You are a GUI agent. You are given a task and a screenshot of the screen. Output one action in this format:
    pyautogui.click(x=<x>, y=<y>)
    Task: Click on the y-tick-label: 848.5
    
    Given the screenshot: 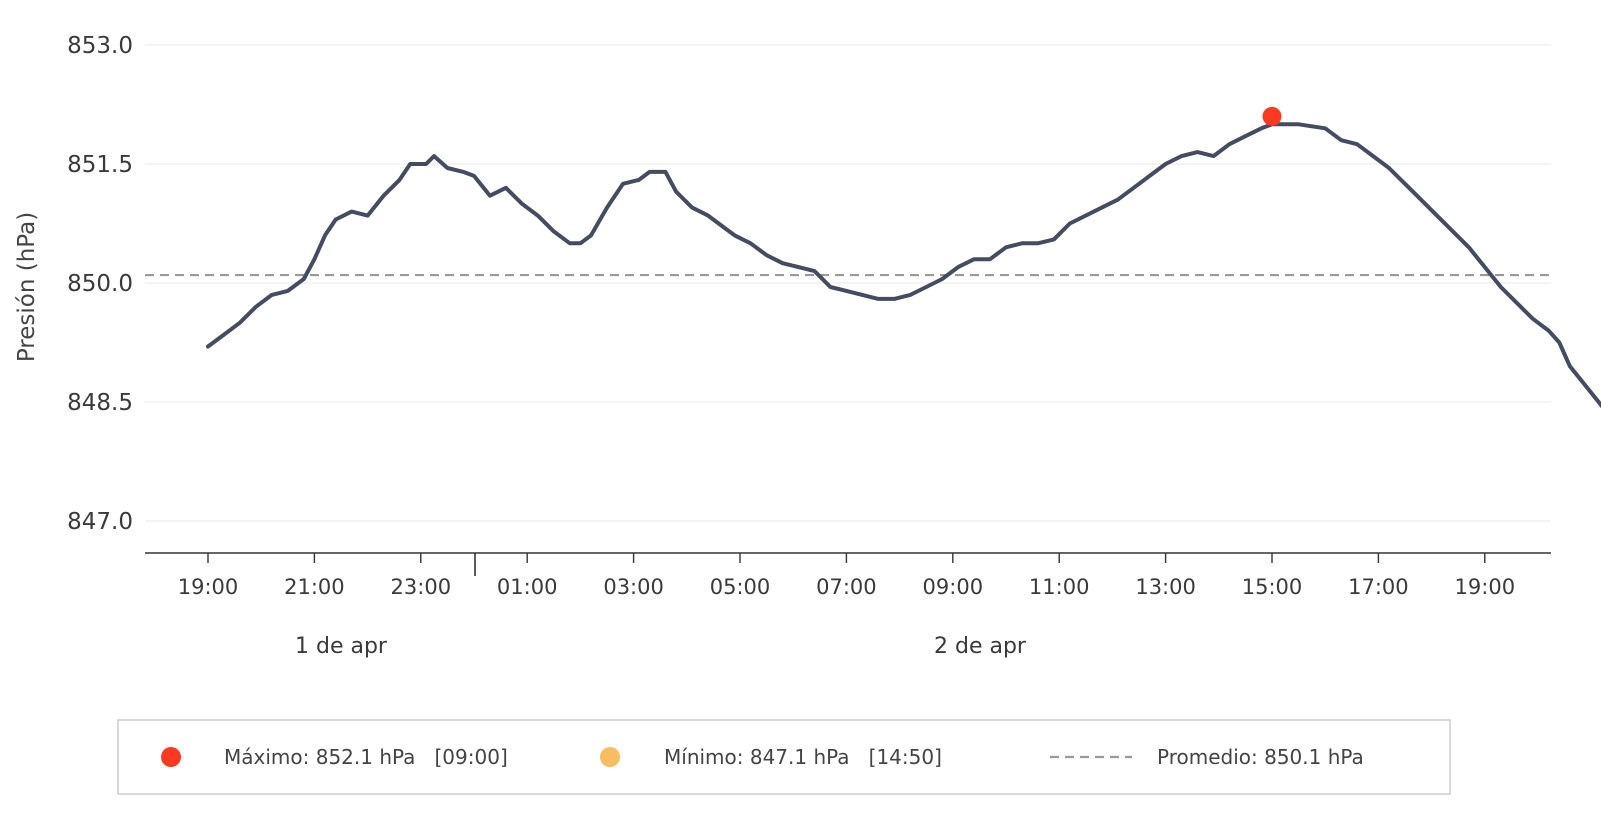 What is the action you would take?
    pyautogui.click(x=100, y=403)
    